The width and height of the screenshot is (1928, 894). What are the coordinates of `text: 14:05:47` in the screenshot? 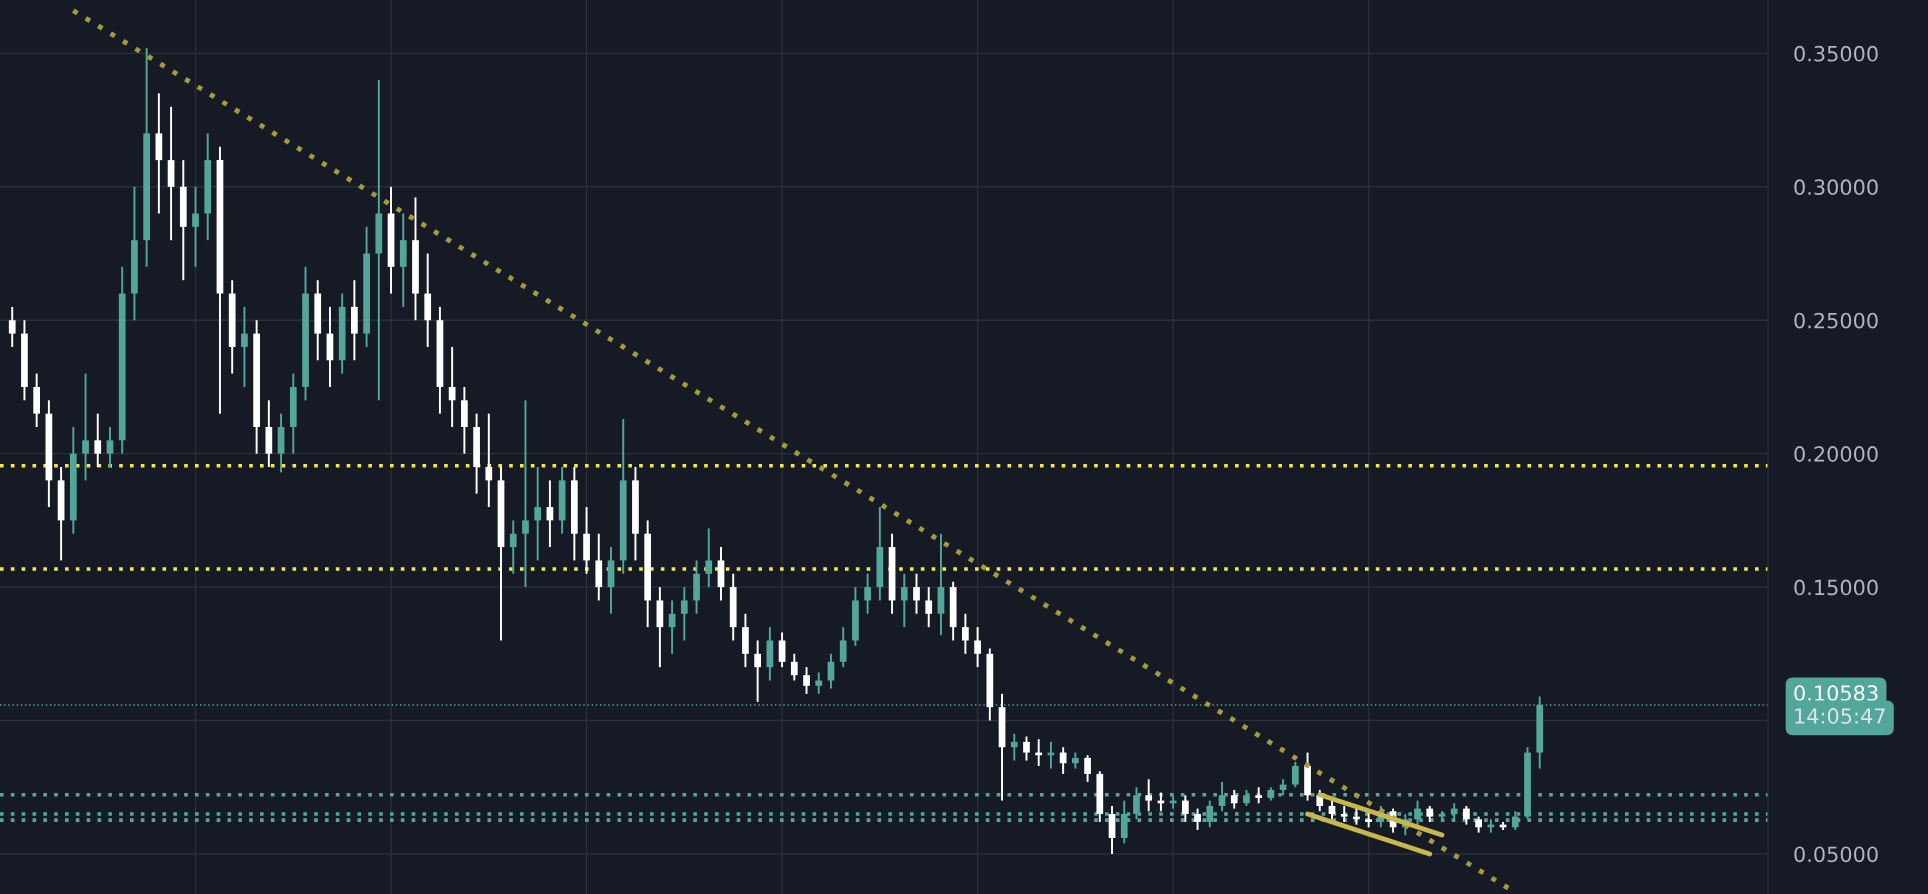 It's located at (1840, 716).